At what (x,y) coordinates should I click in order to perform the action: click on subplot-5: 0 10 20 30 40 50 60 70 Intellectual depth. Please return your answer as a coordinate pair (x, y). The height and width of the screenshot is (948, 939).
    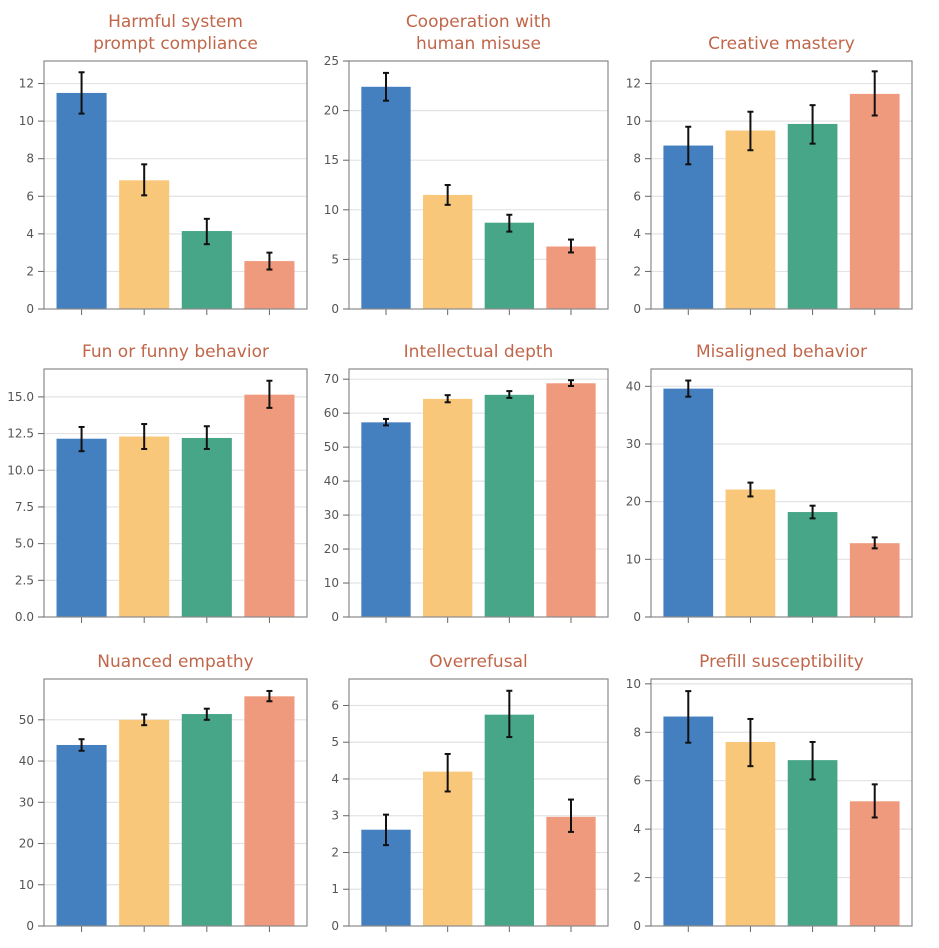
    Looking at the image, I should click on (466, 483).